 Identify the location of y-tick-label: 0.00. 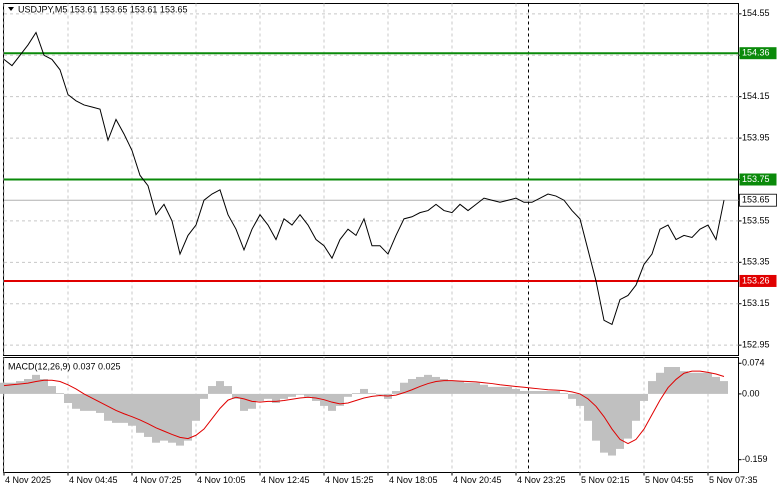
(751, 393).